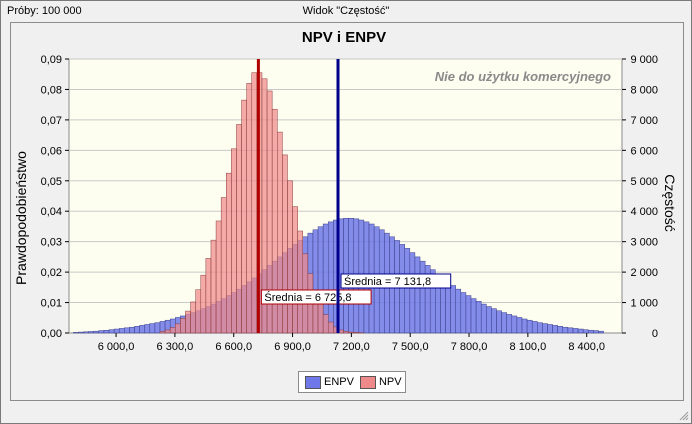 The width and height of the screenshot is (692, 424). What do you see at coordinates (233, 347) in the screenshot?
I see `x-tick-label: 6 600,0` at bounding box center [233, 347].